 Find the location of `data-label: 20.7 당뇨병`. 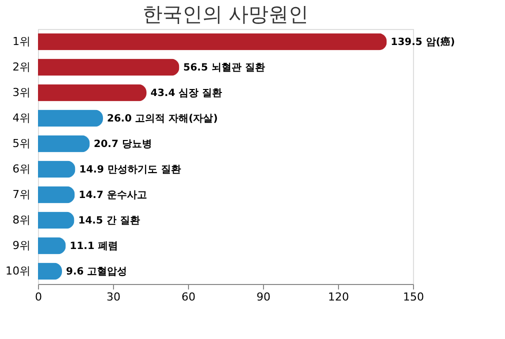

data-label: 20.7 당뇨병 is located at coordinates (123, 144).